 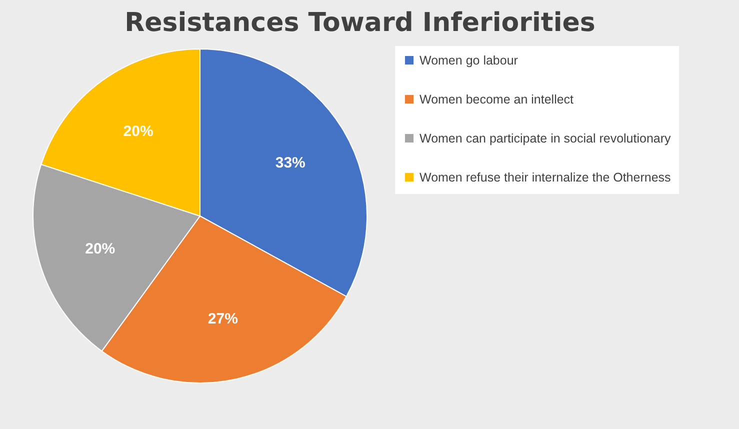 I want to click on legend-label: Women go labour, so click(x=469, y=60).